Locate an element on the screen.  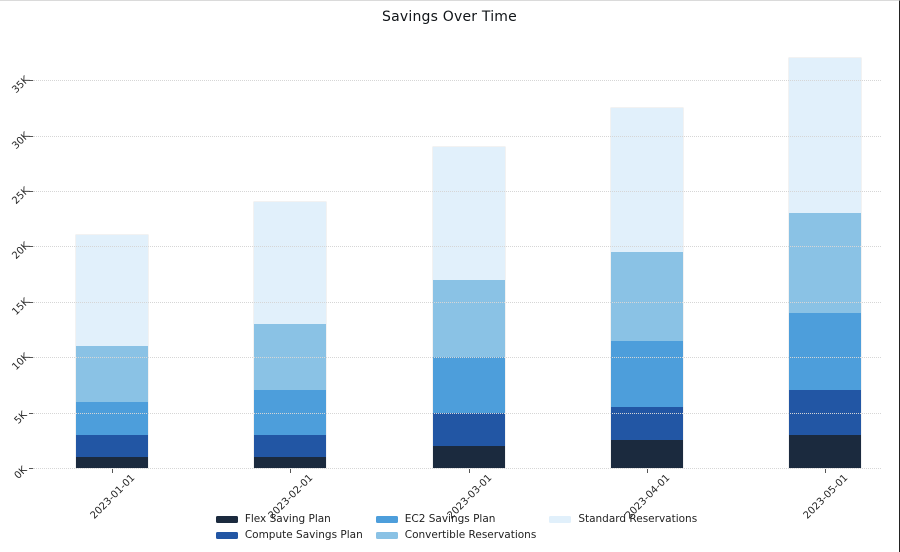
legend-column: Flex Saving Plan Compute Savings Plan is located at coordinates (289, 527).